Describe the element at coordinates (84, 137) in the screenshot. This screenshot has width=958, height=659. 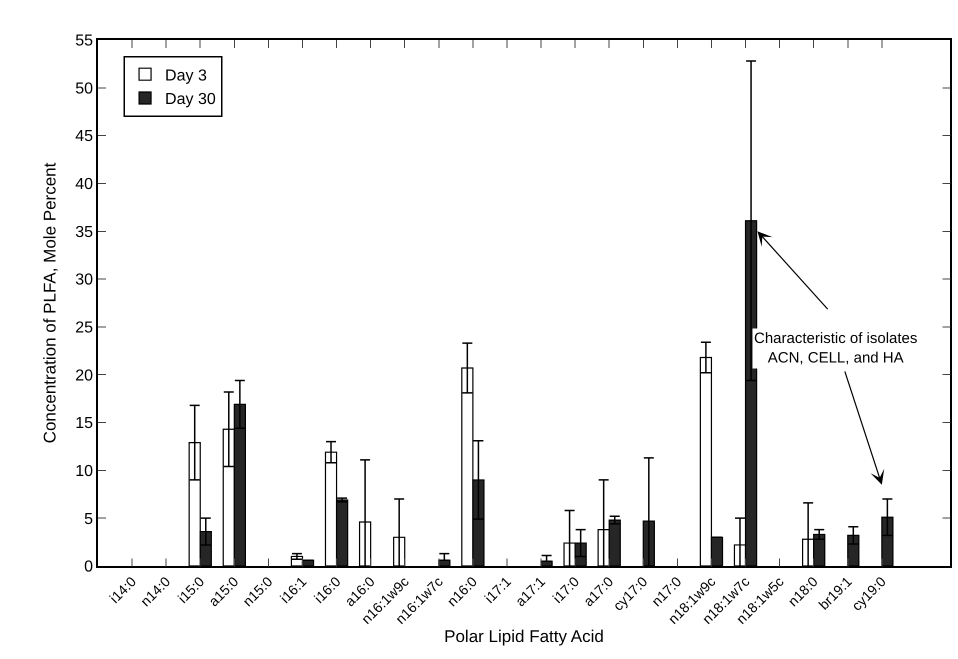
I see `y-tick-label: 45` at that location.